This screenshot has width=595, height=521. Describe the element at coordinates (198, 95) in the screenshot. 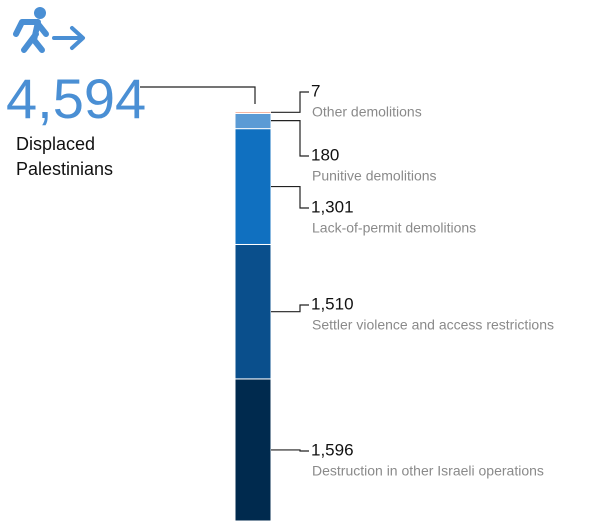

I see `total-connector` at that location.